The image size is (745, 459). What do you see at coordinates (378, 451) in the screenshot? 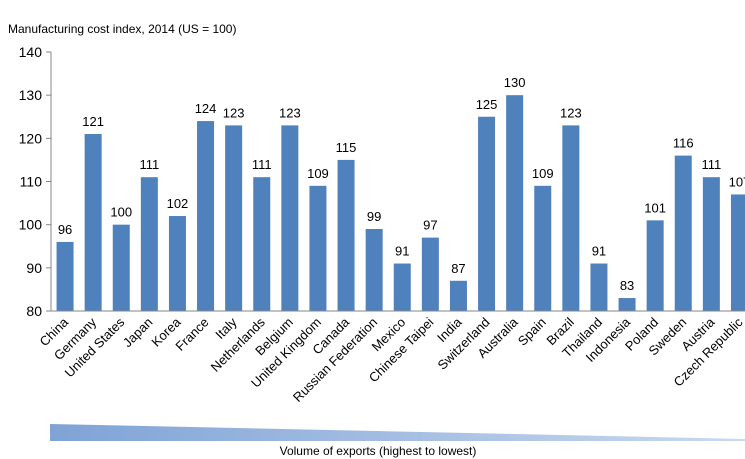
I see `x-axis-label: Volume of exports (highest to lowest)` at bounding box center [378, 451].